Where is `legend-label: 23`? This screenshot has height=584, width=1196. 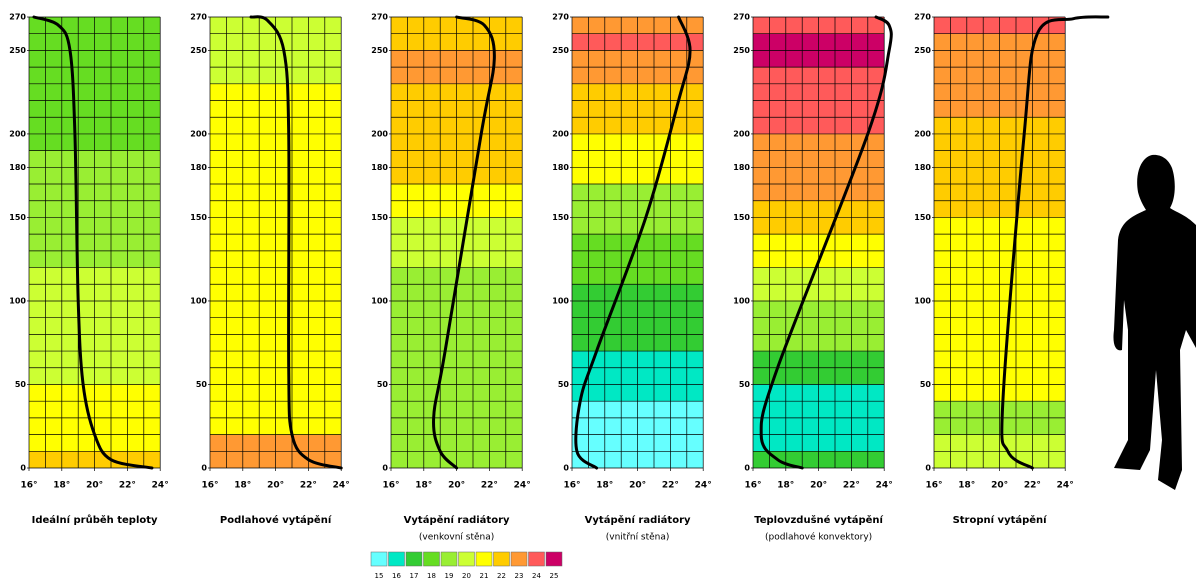
legend-label: 23 is located at coordinates (519, 576).